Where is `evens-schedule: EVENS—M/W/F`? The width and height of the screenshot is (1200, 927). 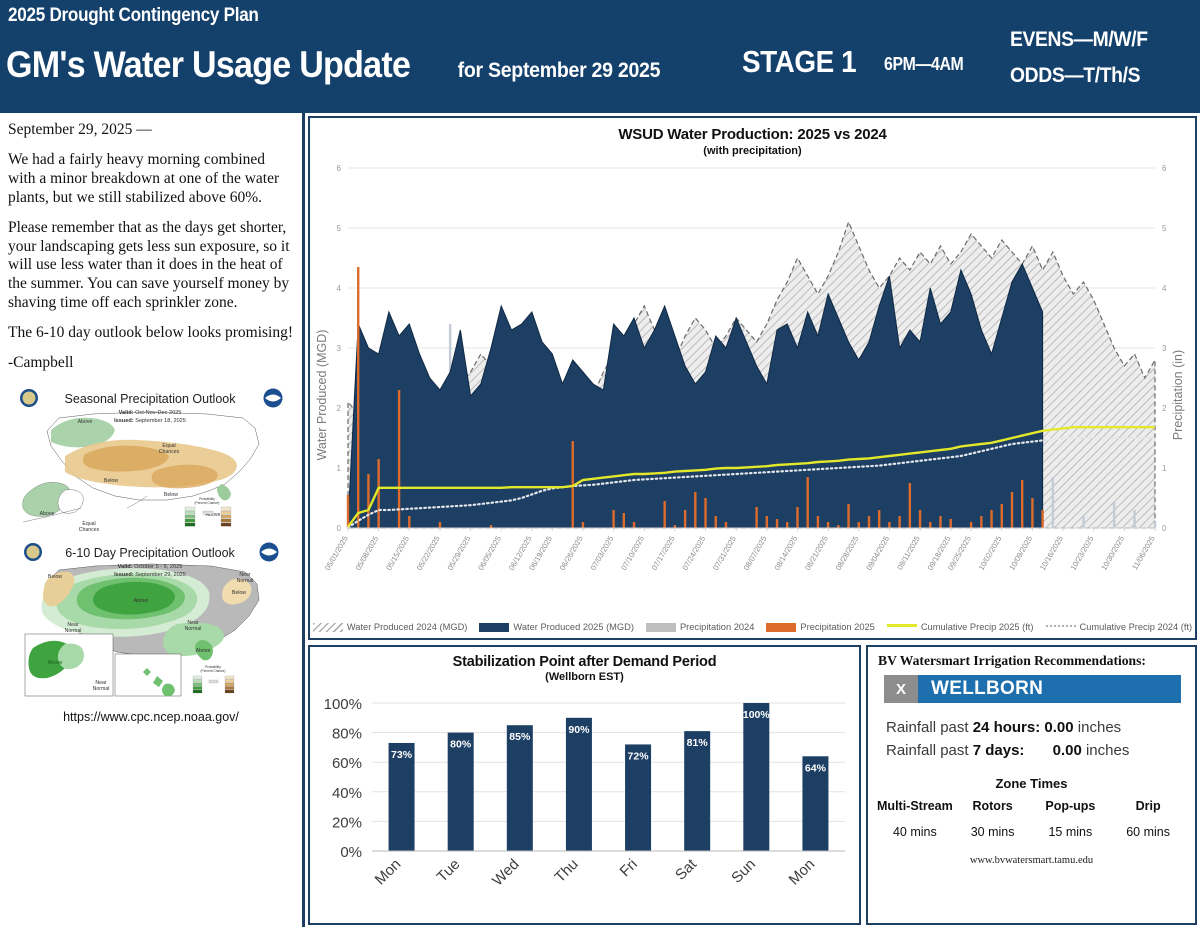 evens-schedule: EVENS—M/W/F is located at coordinates (1079, 39).